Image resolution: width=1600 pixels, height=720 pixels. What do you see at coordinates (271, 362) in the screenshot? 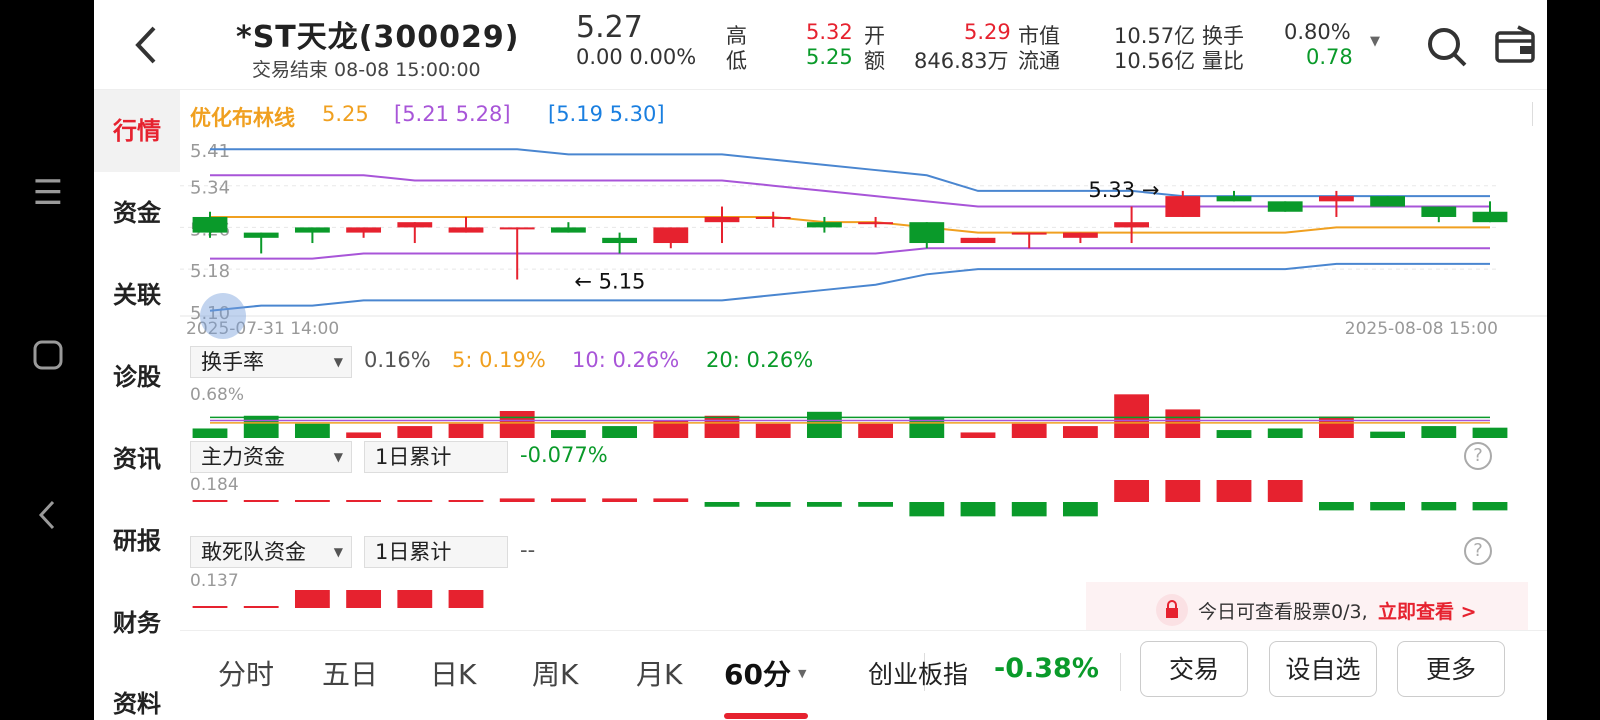
I see `turnover-selector: 换手率 ▼` at bounding box center [271, 362].